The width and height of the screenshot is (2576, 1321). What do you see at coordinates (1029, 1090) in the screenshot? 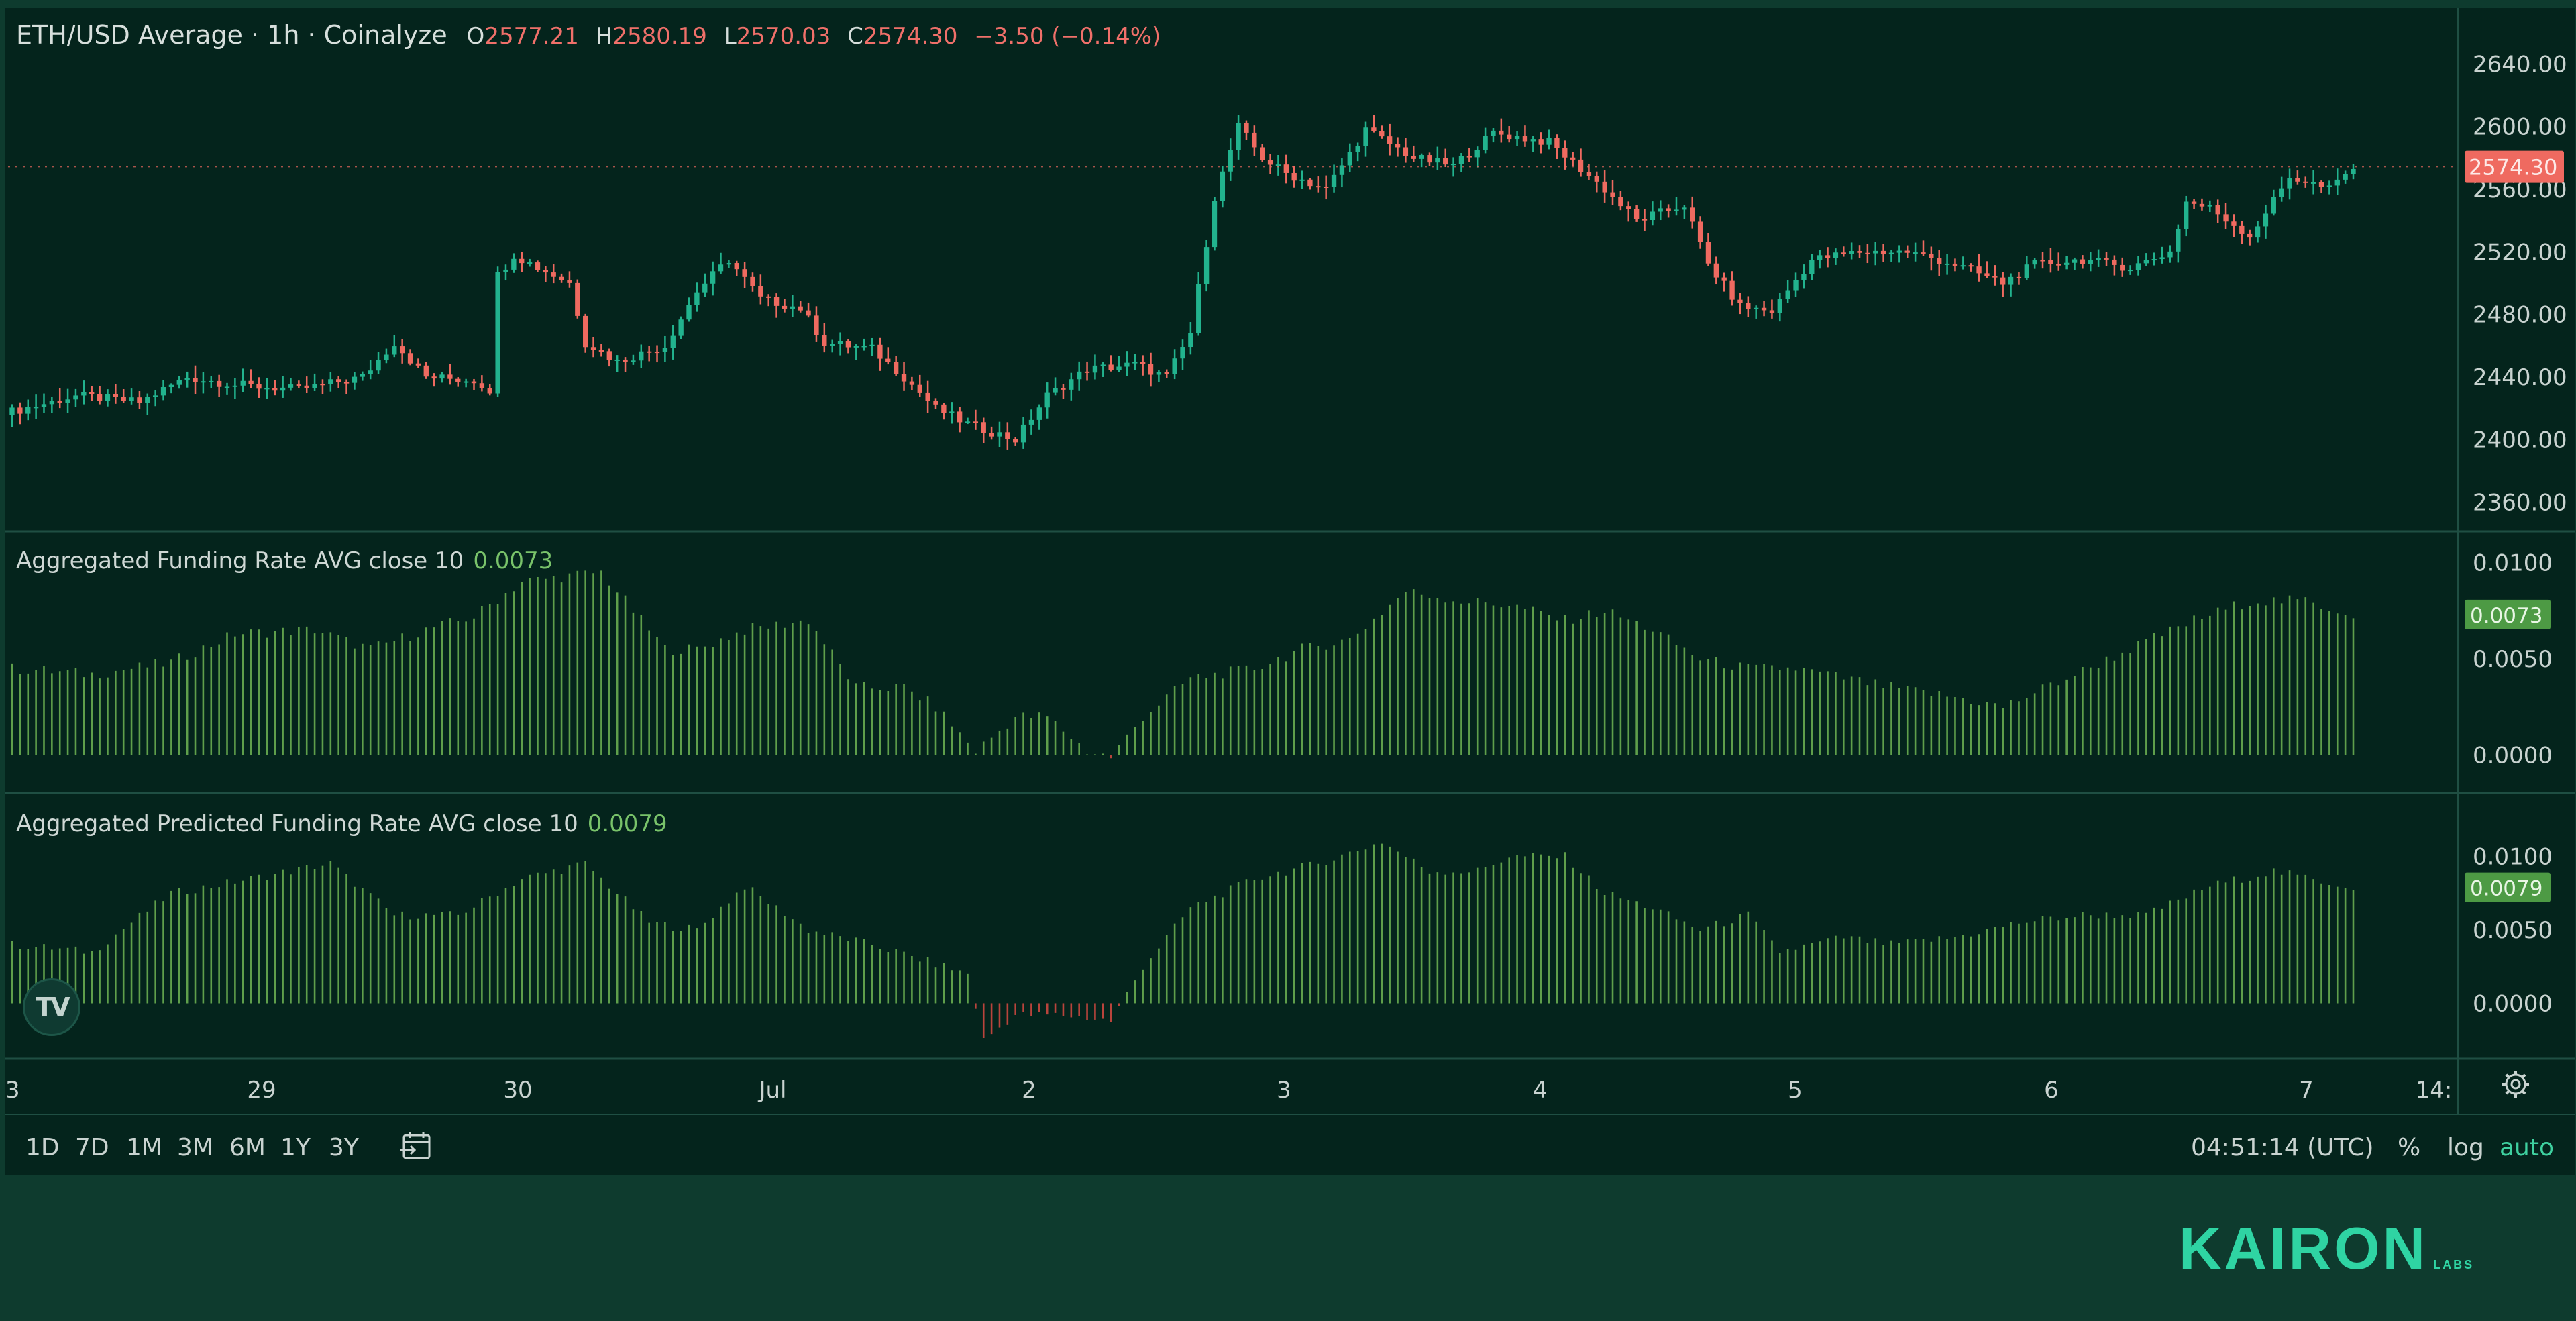
I see `time-axis-label: 2` at bounding box center [1029, 1090].